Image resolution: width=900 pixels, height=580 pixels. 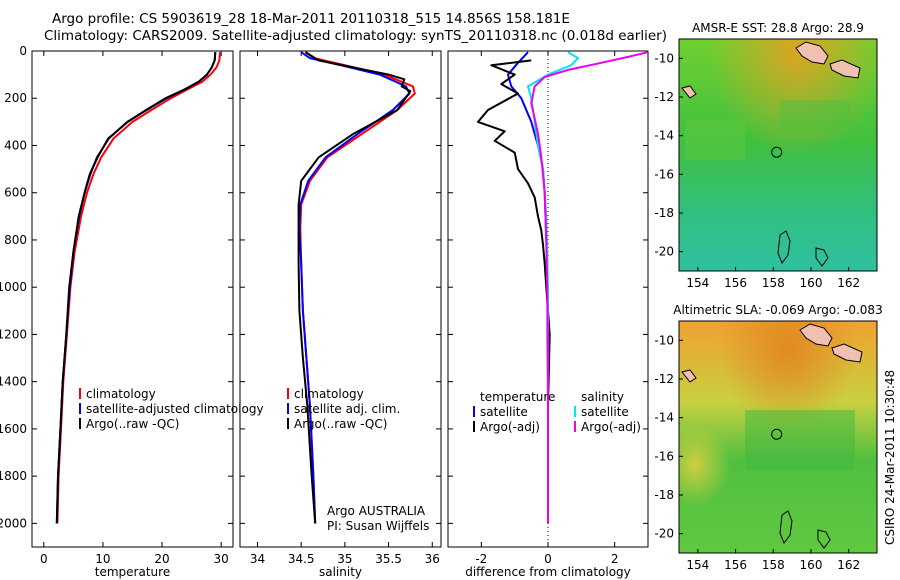 What do you see at coordinates (615, 559) in the screenshot?
I see `x-tick-label: 2` at bounding box center [615, 559].